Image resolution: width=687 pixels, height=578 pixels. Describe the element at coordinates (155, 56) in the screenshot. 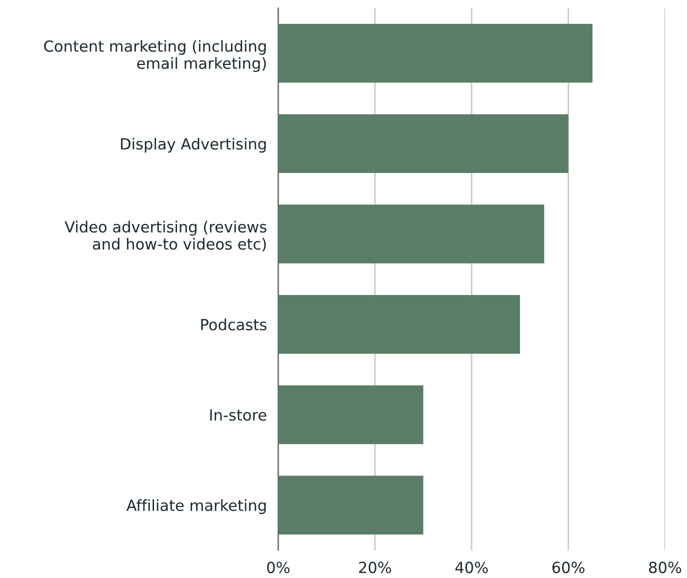

I see `y-tick-label: Content marketing (including email marketing)` at that location.